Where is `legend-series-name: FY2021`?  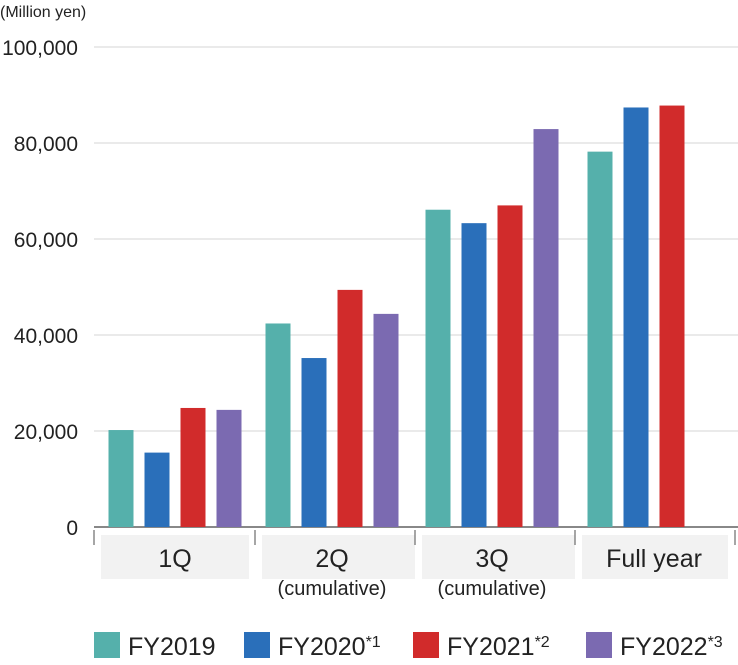
legend-series-name: FY2021 is located at coordinates (491, 646).